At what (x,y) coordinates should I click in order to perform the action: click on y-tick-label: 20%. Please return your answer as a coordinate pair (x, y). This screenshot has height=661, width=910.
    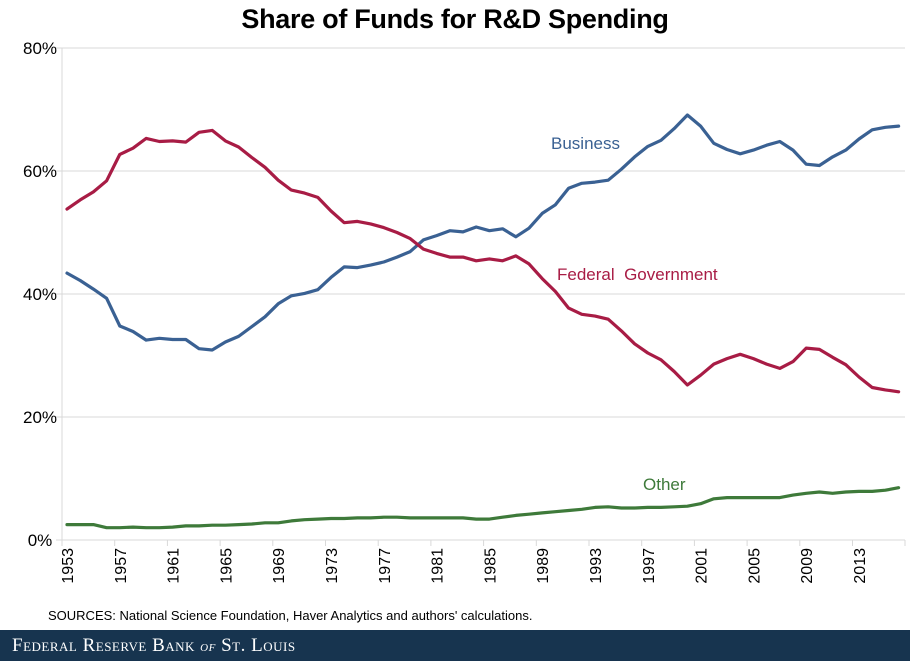
    Looking at the image, I should click on (40, 417).